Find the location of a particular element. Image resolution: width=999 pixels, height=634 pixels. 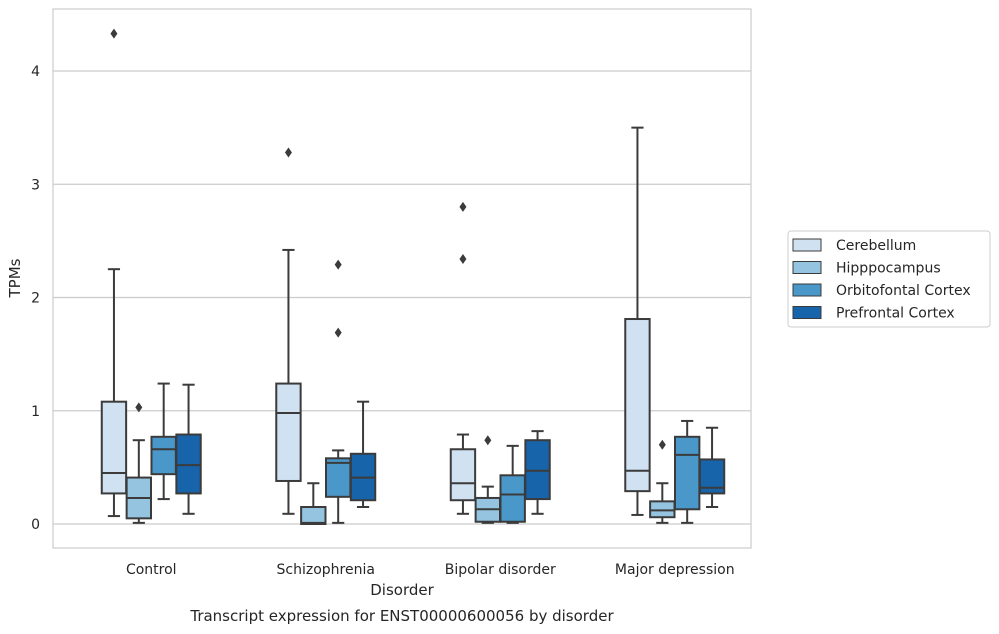

legend-label-1: Hipppocampus is located at coordinates (888, 269).